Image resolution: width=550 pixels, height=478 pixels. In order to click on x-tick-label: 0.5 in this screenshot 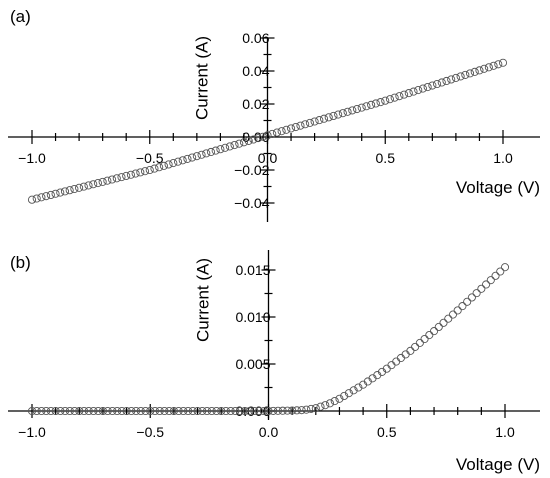, I will do `click(386, 158)`.